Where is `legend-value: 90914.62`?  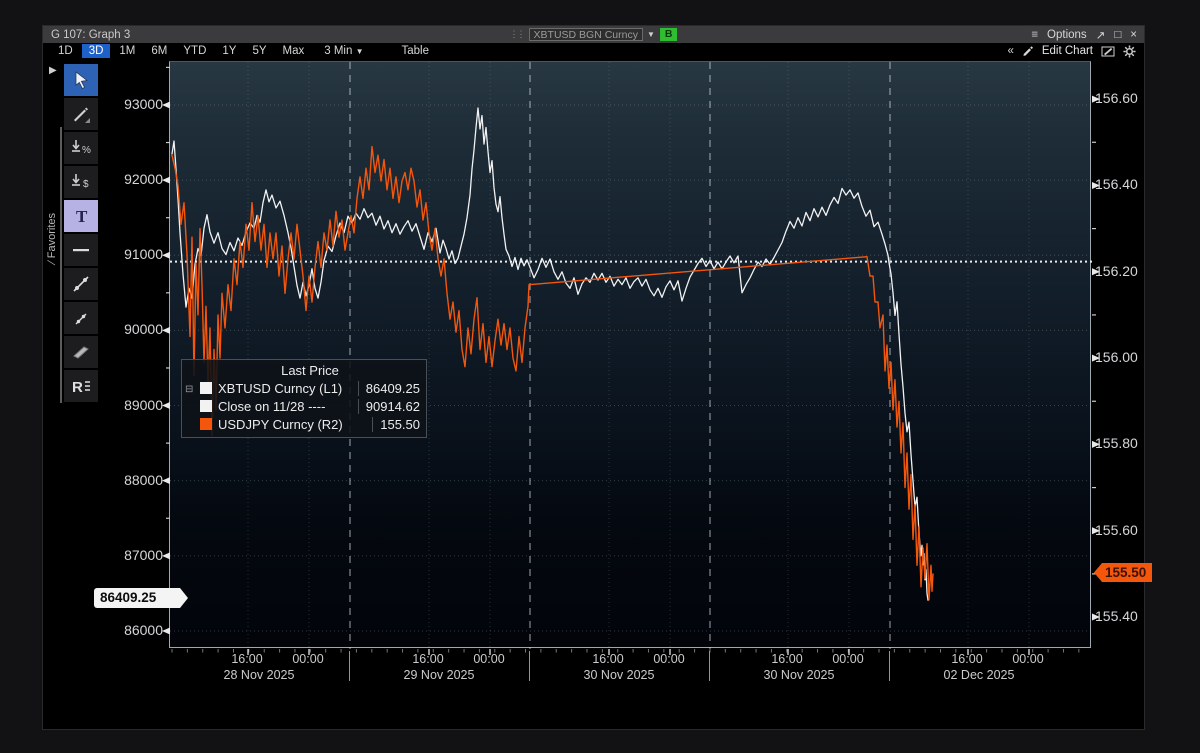 legend-value: 90914.62 is located at coordinates (388, 406).